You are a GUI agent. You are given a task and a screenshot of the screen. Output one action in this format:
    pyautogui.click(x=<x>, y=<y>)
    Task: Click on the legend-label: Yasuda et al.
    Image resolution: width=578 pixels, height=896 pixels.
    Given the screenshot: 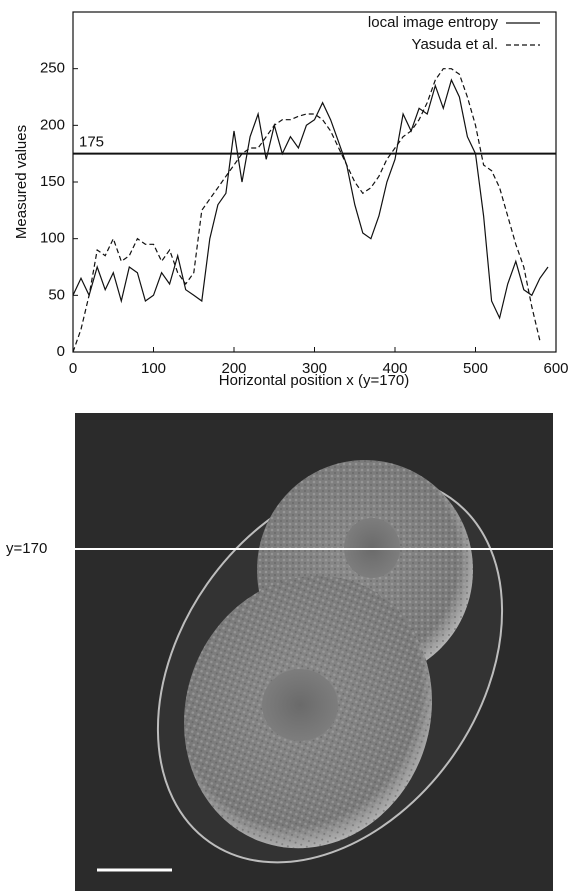 What is the action you would take?
    pyautogui.click(x=455, y=44)
    